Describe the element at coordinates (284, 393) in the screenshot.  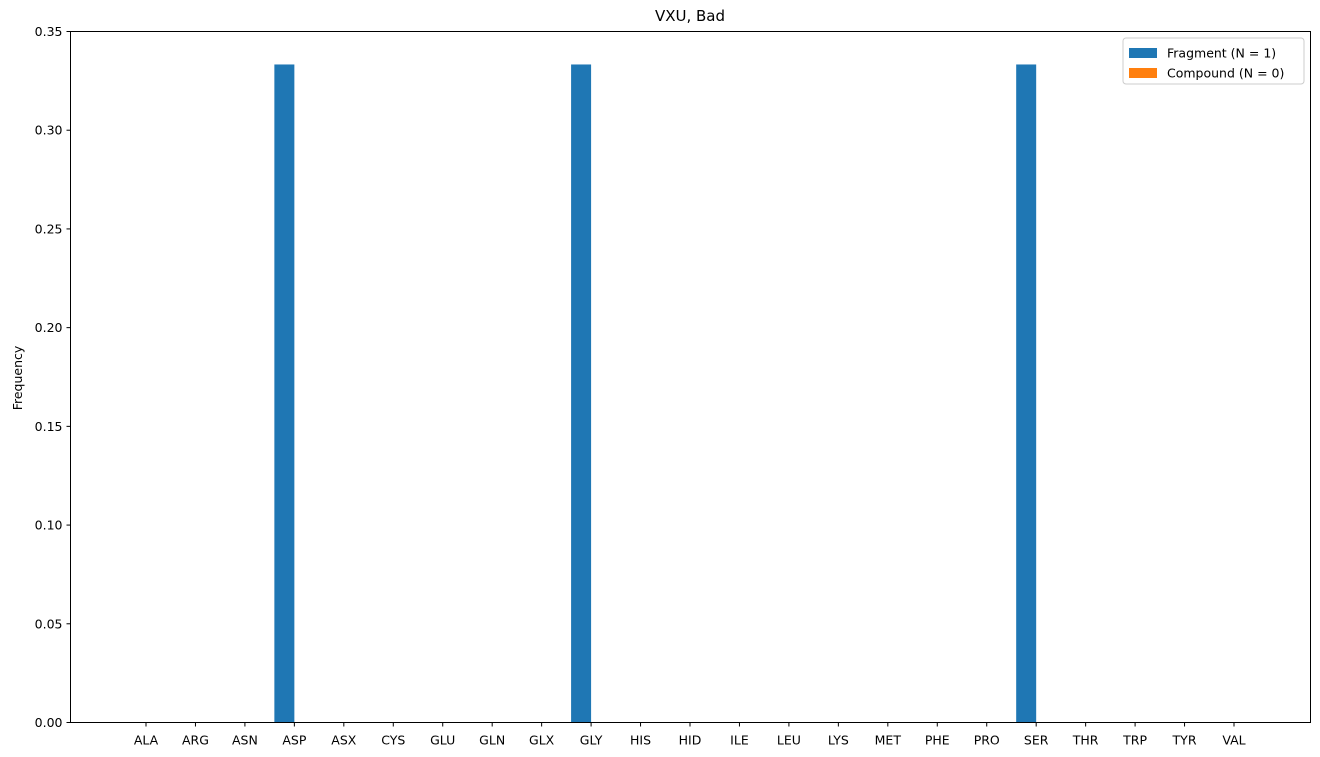
I see `bar-fragment-asp` at that location.